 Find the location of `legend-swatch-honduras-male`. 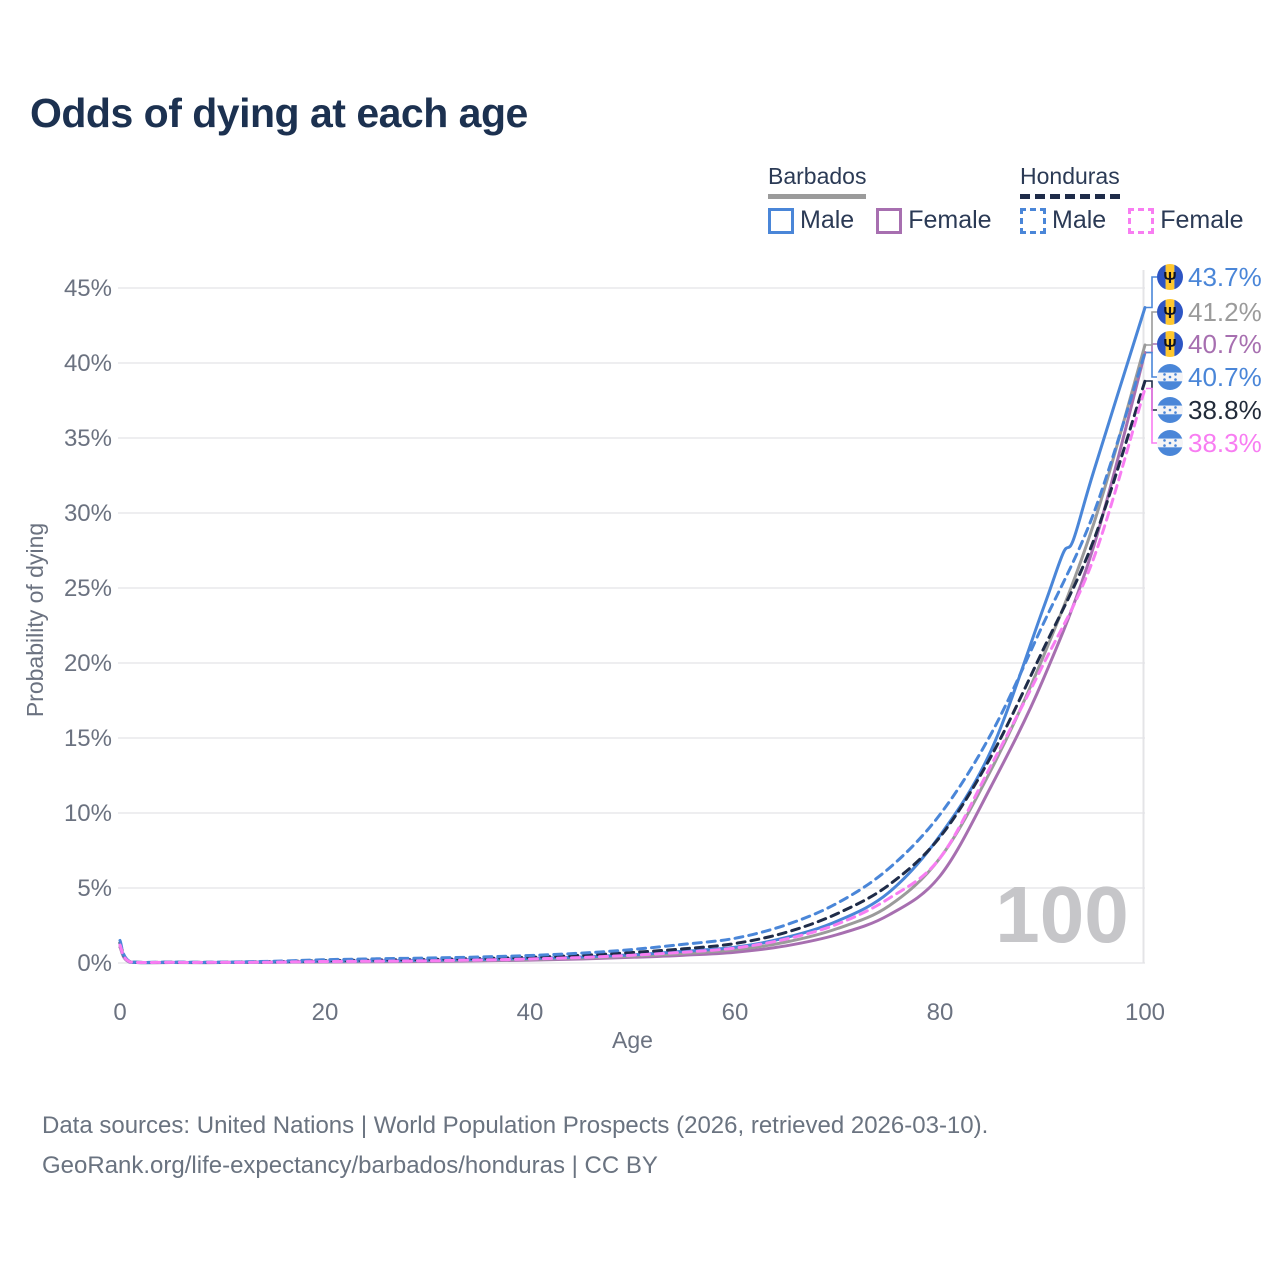

legend-swatch-honduras-male is located at coordinates (1033, 220).